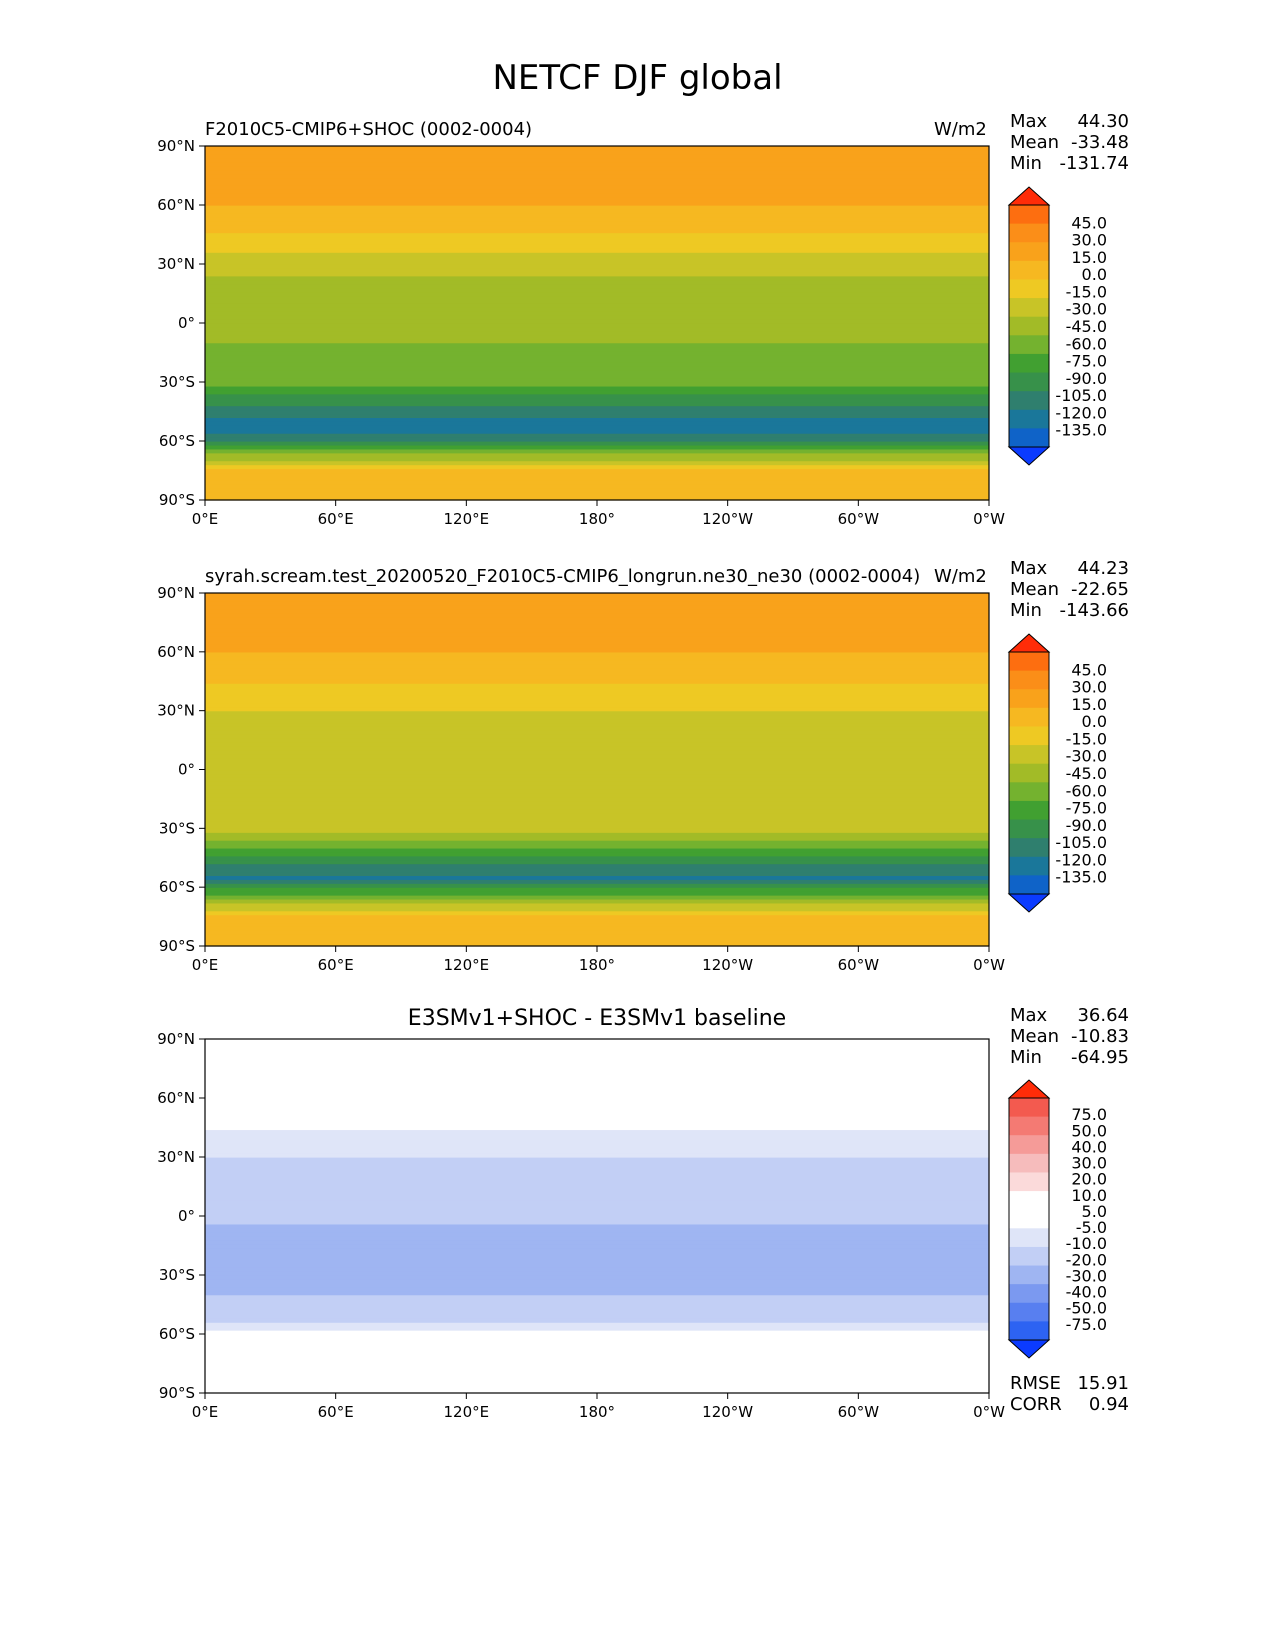 The height and width of the screenshot is (1650, 1275). What do you see at coordinates (1026, 1057) in the screenshot?
I see `panel3-min-label: Min` at bounding box center [1026, 1057].